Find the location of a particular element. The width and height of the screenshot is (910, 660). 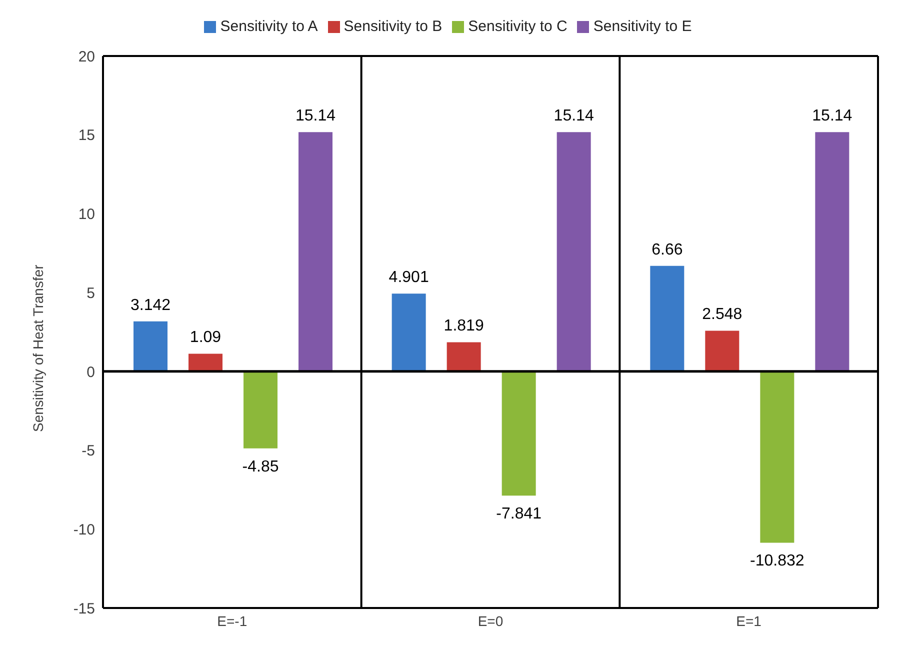

y-axis-title: Sensitivity of Heat Transfer is located at coordinates (38, 348).